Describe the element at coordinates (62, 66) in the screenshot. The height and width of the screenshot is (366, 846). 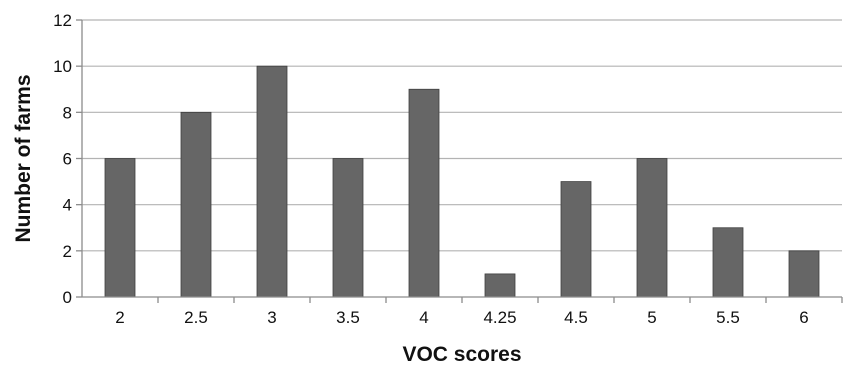
I see `y-tick-label: 10` at that location.